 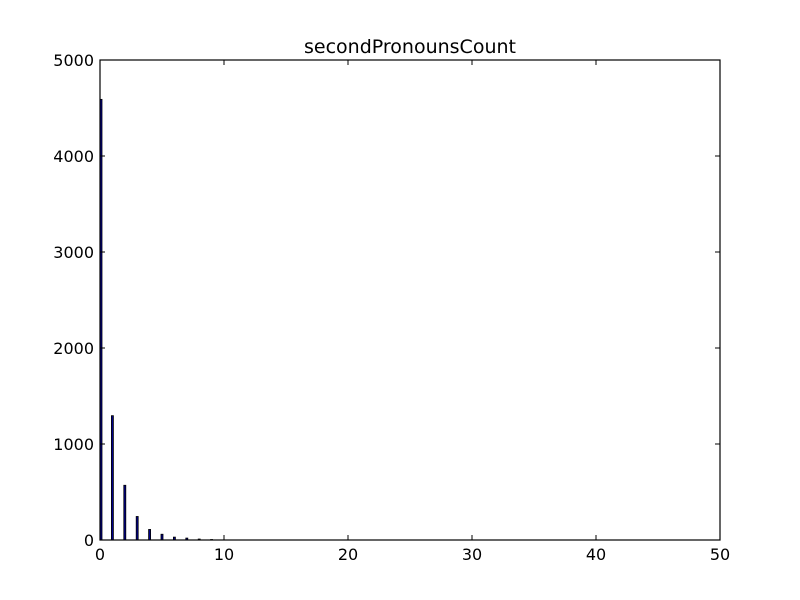 I want to click on y-tick-label-0: 0, so click(x=89, y=540).